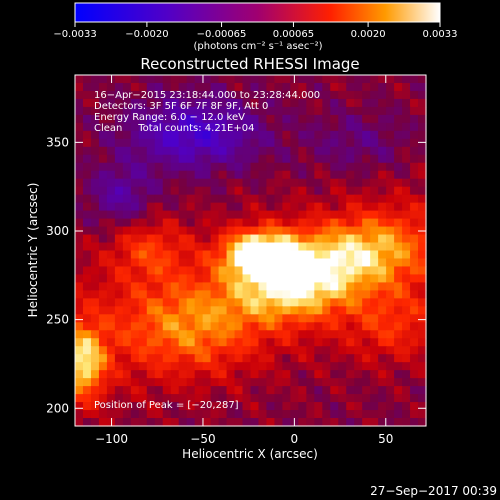 Image resolution: width=500 pixels, height=500 pixels. Describe the element at coordinates (368, 34) in the screenshot. I see `colorbar-tick-label: 0.0020` at that location.